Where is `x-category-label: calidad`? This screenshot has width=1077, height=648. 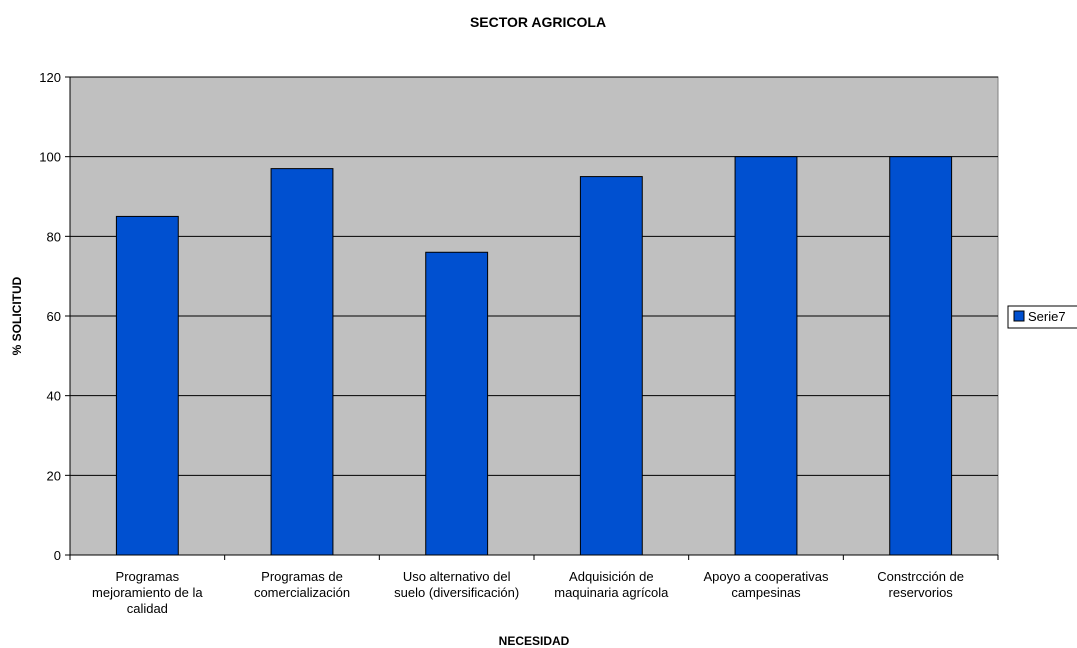 x-category-label: calidad is located at coordinates (147, 608).